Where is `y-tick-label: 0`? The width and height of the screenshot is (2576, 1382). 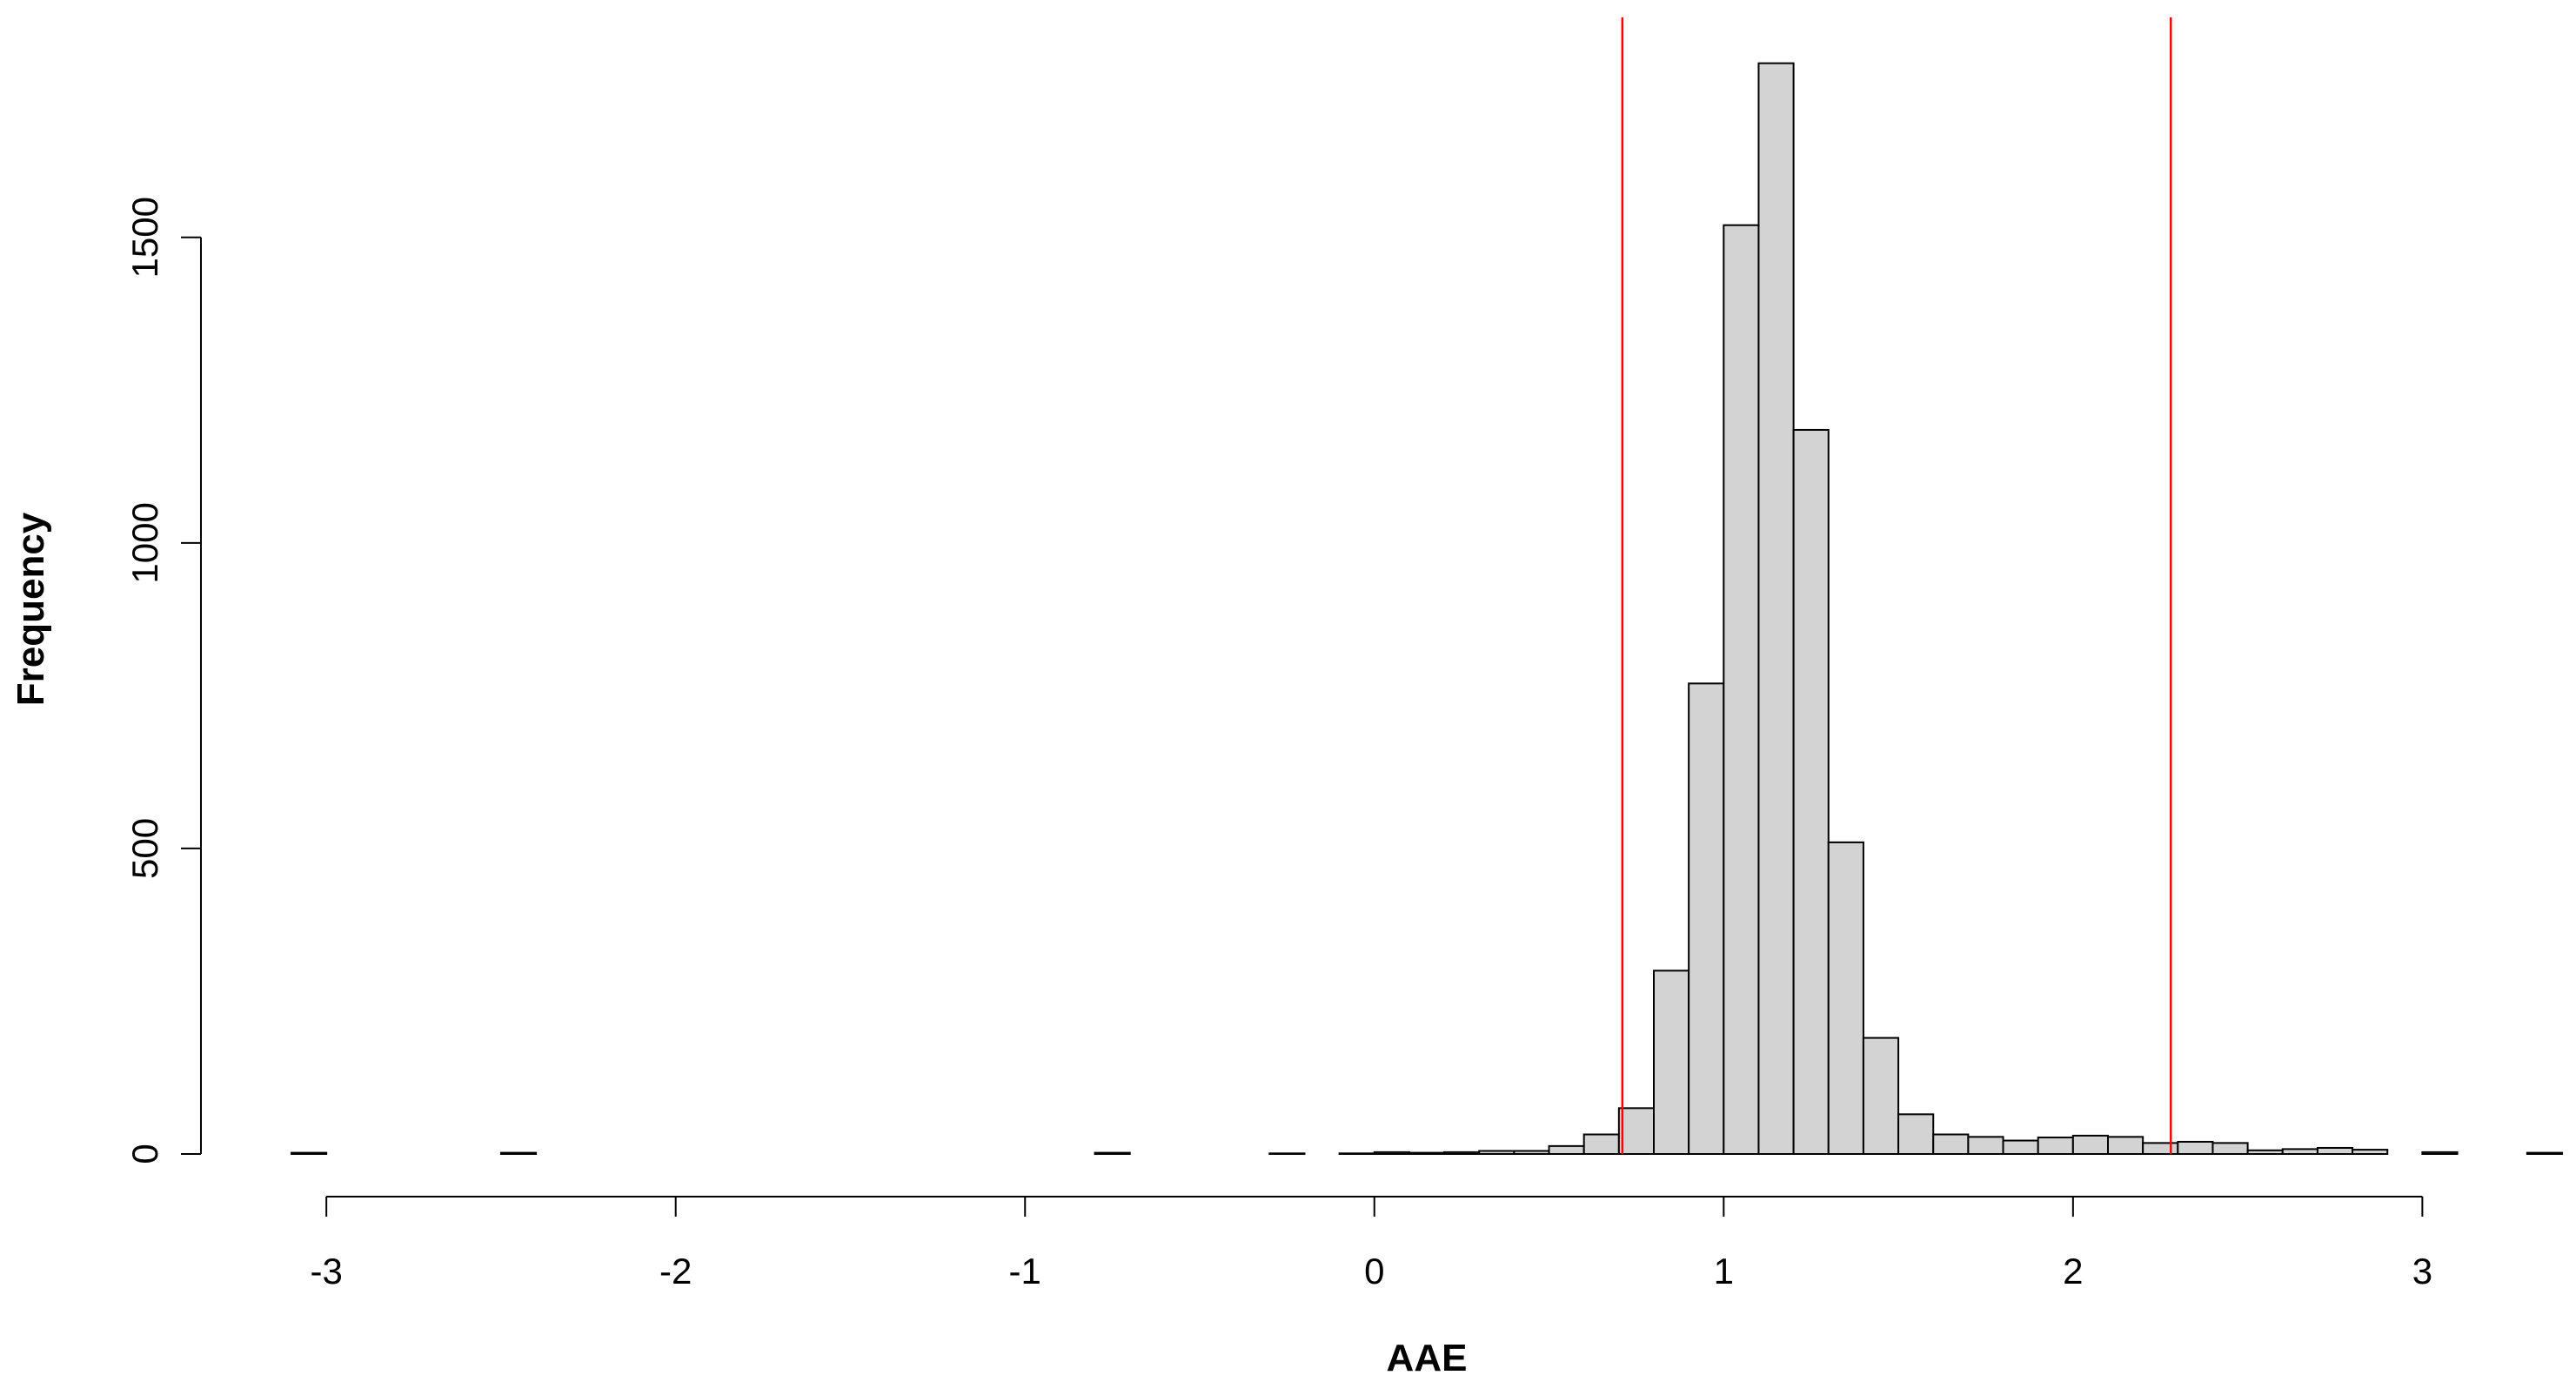
y-tick-label: 0 is located at coordinates (144, 1154).